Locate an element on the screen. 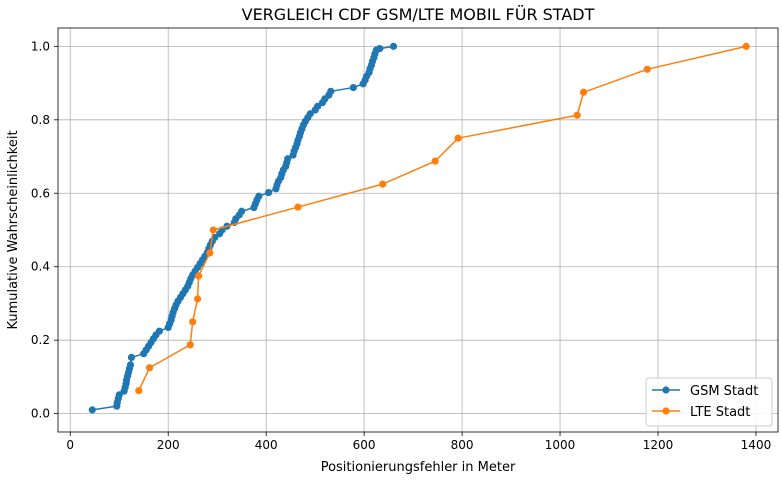 This screenshot has width=782, height=480. x-tick-label: 200 is located at coordinates (168, 445).